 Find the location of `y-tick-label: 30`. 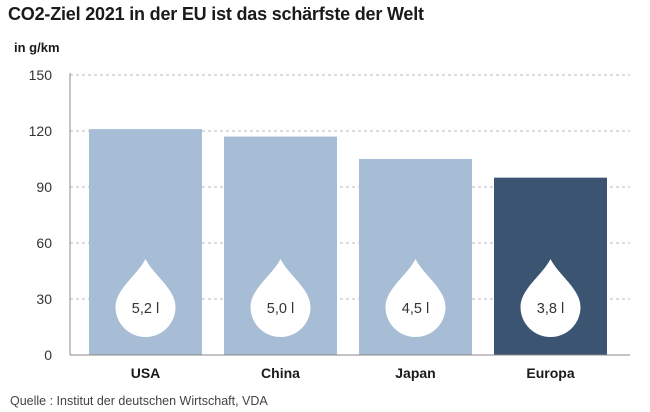

y-tick-label: 30 is located at coordinates (44, 299).